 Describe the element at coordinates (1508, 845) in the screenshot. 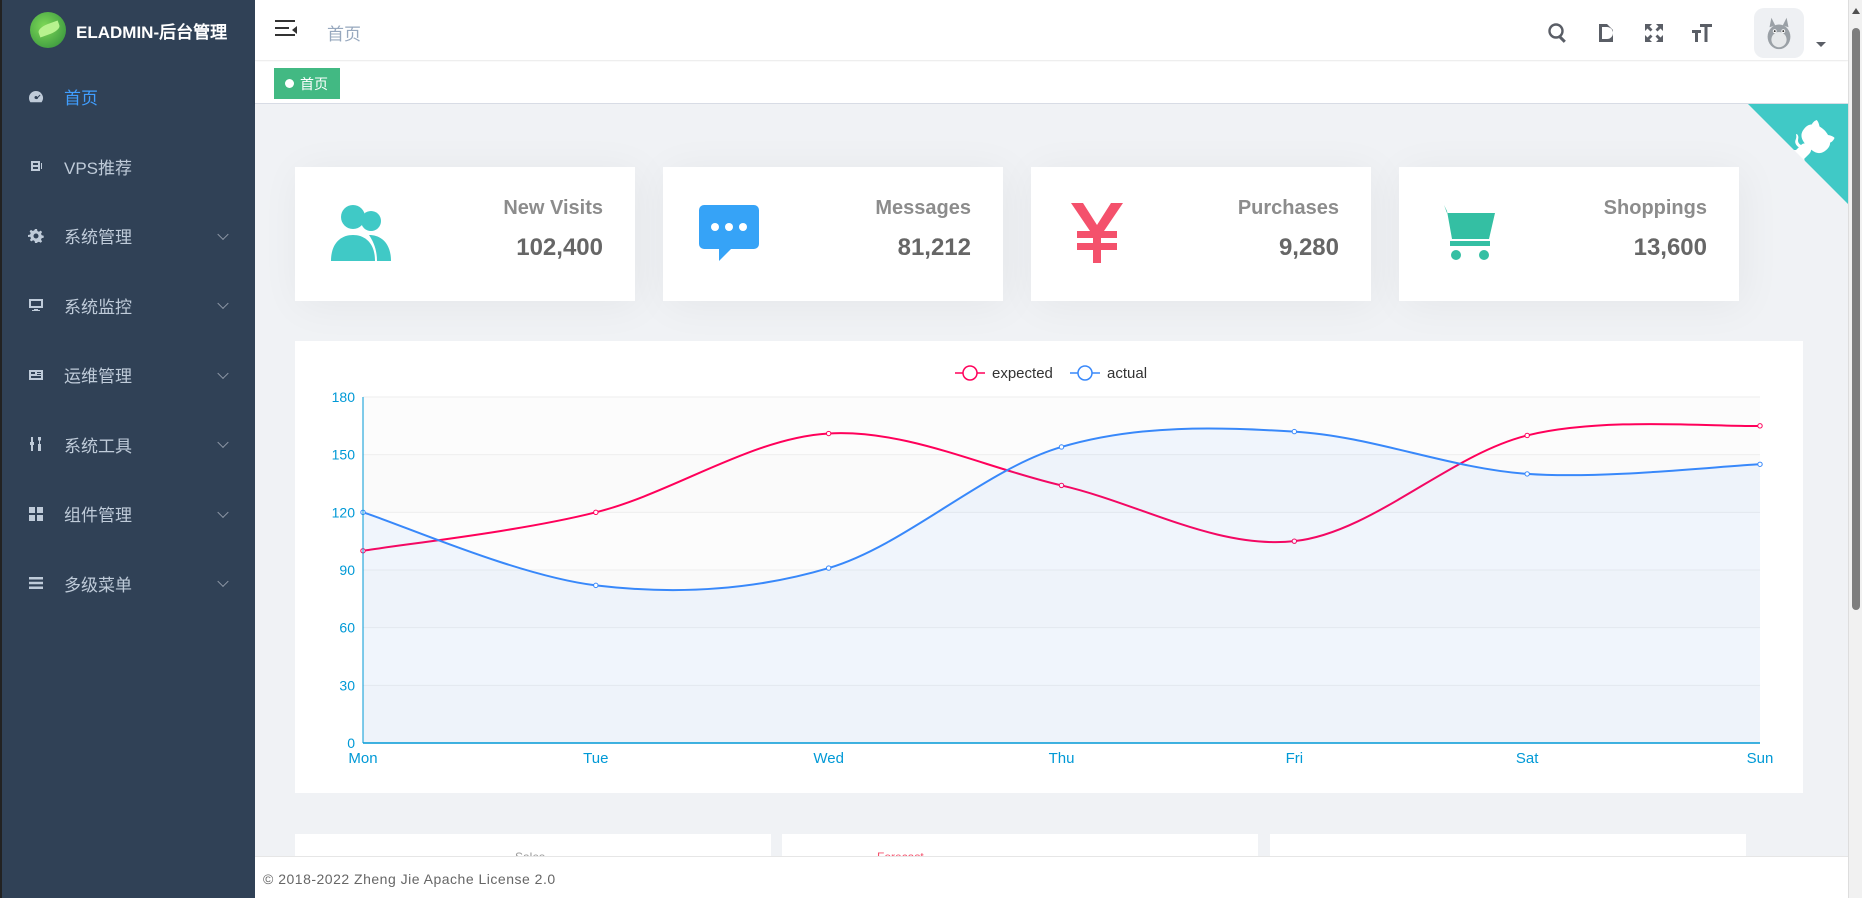

I see `chart-card` at that location.